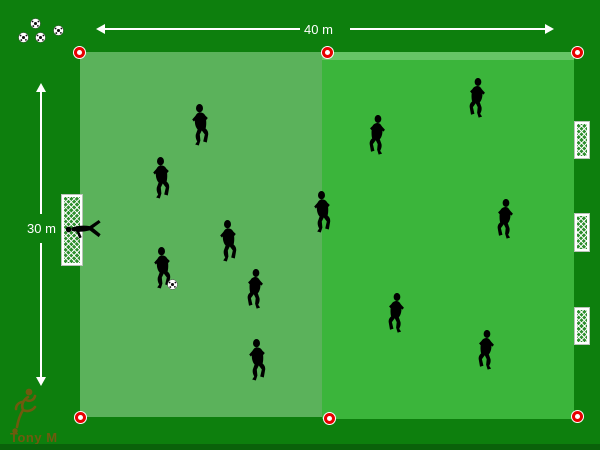 The image size is (600, 450). Describe the element at coordinates (318, 29) in the screenshot. I see `pitch-width-label: 40 m` at that location.